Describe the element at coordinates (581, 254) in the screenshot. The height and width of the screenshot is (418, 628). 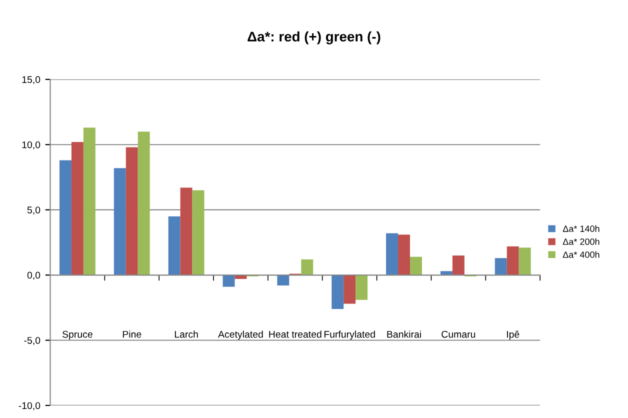
I see `legend-label: Δa* 400h` at that location.